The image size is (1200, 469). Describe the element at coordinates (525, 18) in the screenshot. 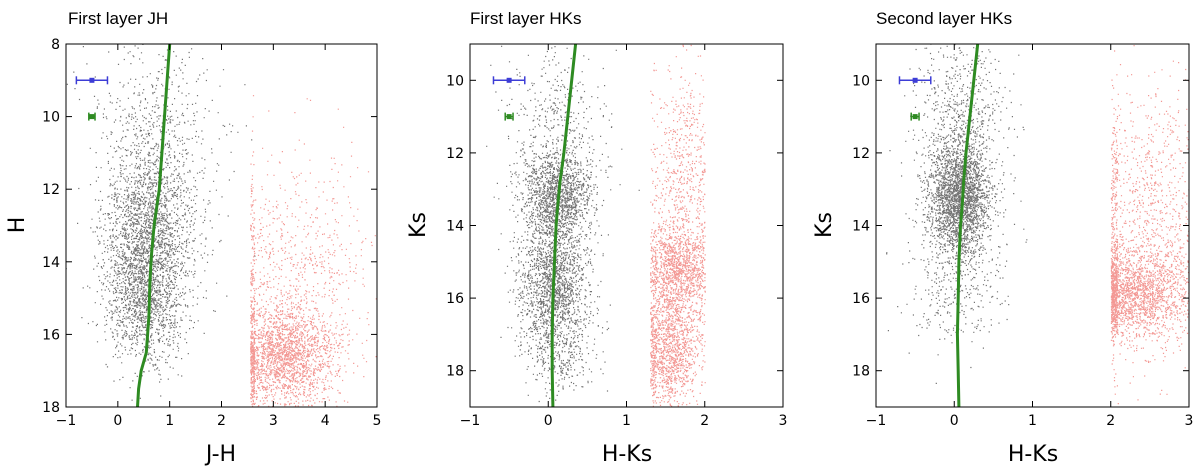

I see `panel-title: First layer HKs` at that location.